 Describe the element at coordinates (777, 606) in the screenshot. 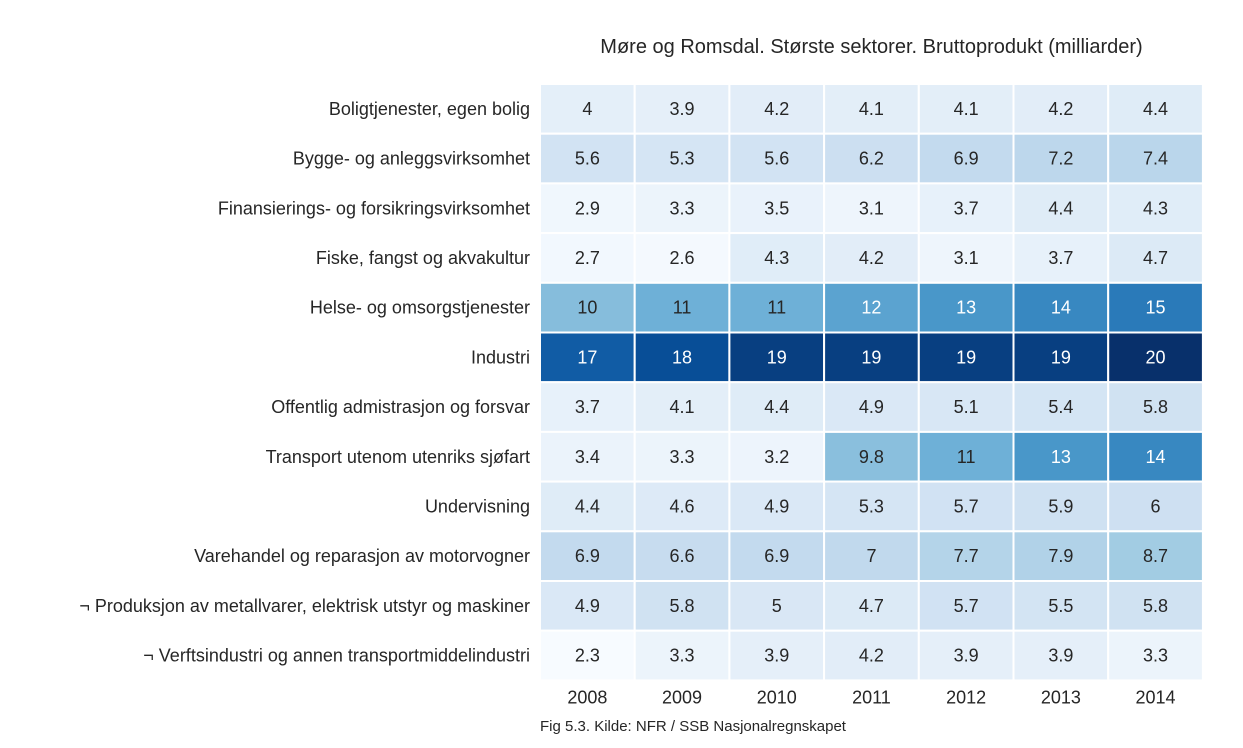

I see `cell-value-label: 5` at that location.